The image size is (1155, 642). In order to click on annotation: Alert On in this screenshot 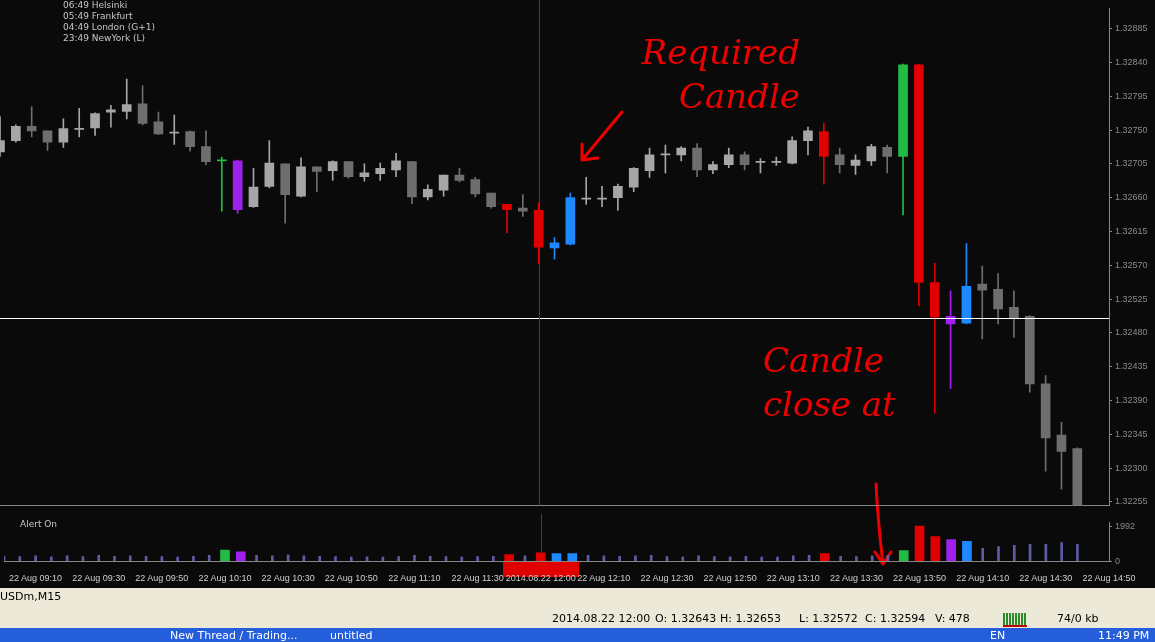, I will do `click(39, 524)`.